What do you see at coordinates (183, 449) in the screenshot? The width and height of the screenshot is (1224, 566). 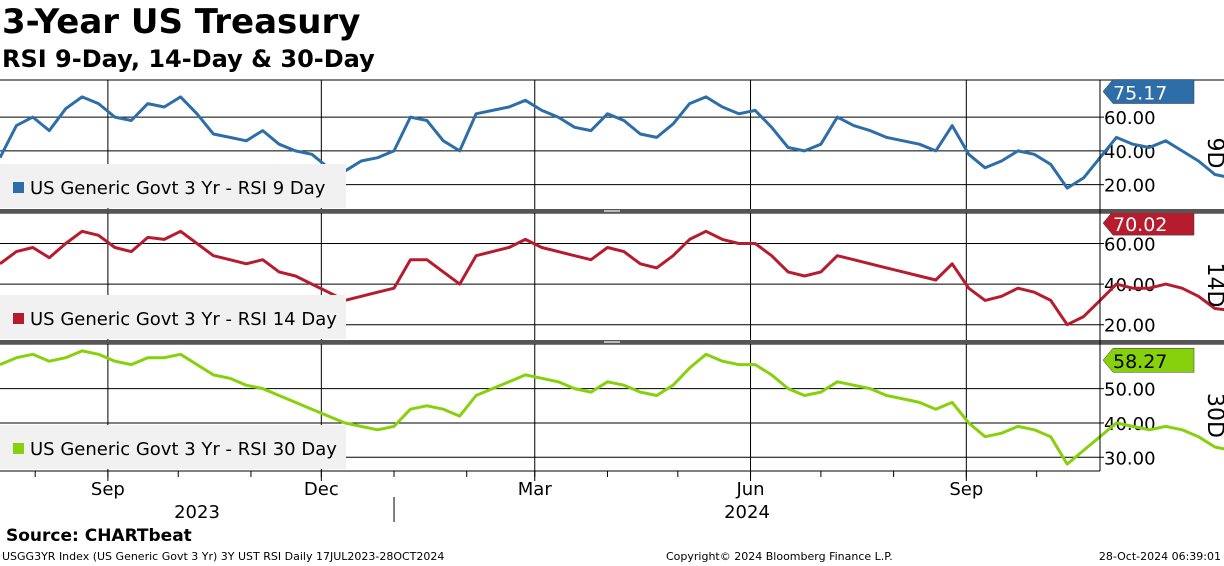 I see `legend-label: US Generic Govt 3 Yr - RSI 30 Day` at bounding box center [183, 449].